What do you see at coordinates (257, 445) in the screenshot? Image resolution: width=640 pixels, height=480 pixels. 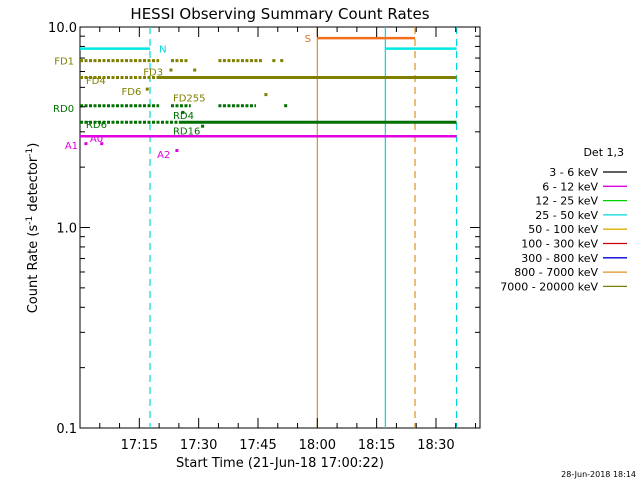 I see `x-tick-label: 17:45` at bounding box center [257, 445].